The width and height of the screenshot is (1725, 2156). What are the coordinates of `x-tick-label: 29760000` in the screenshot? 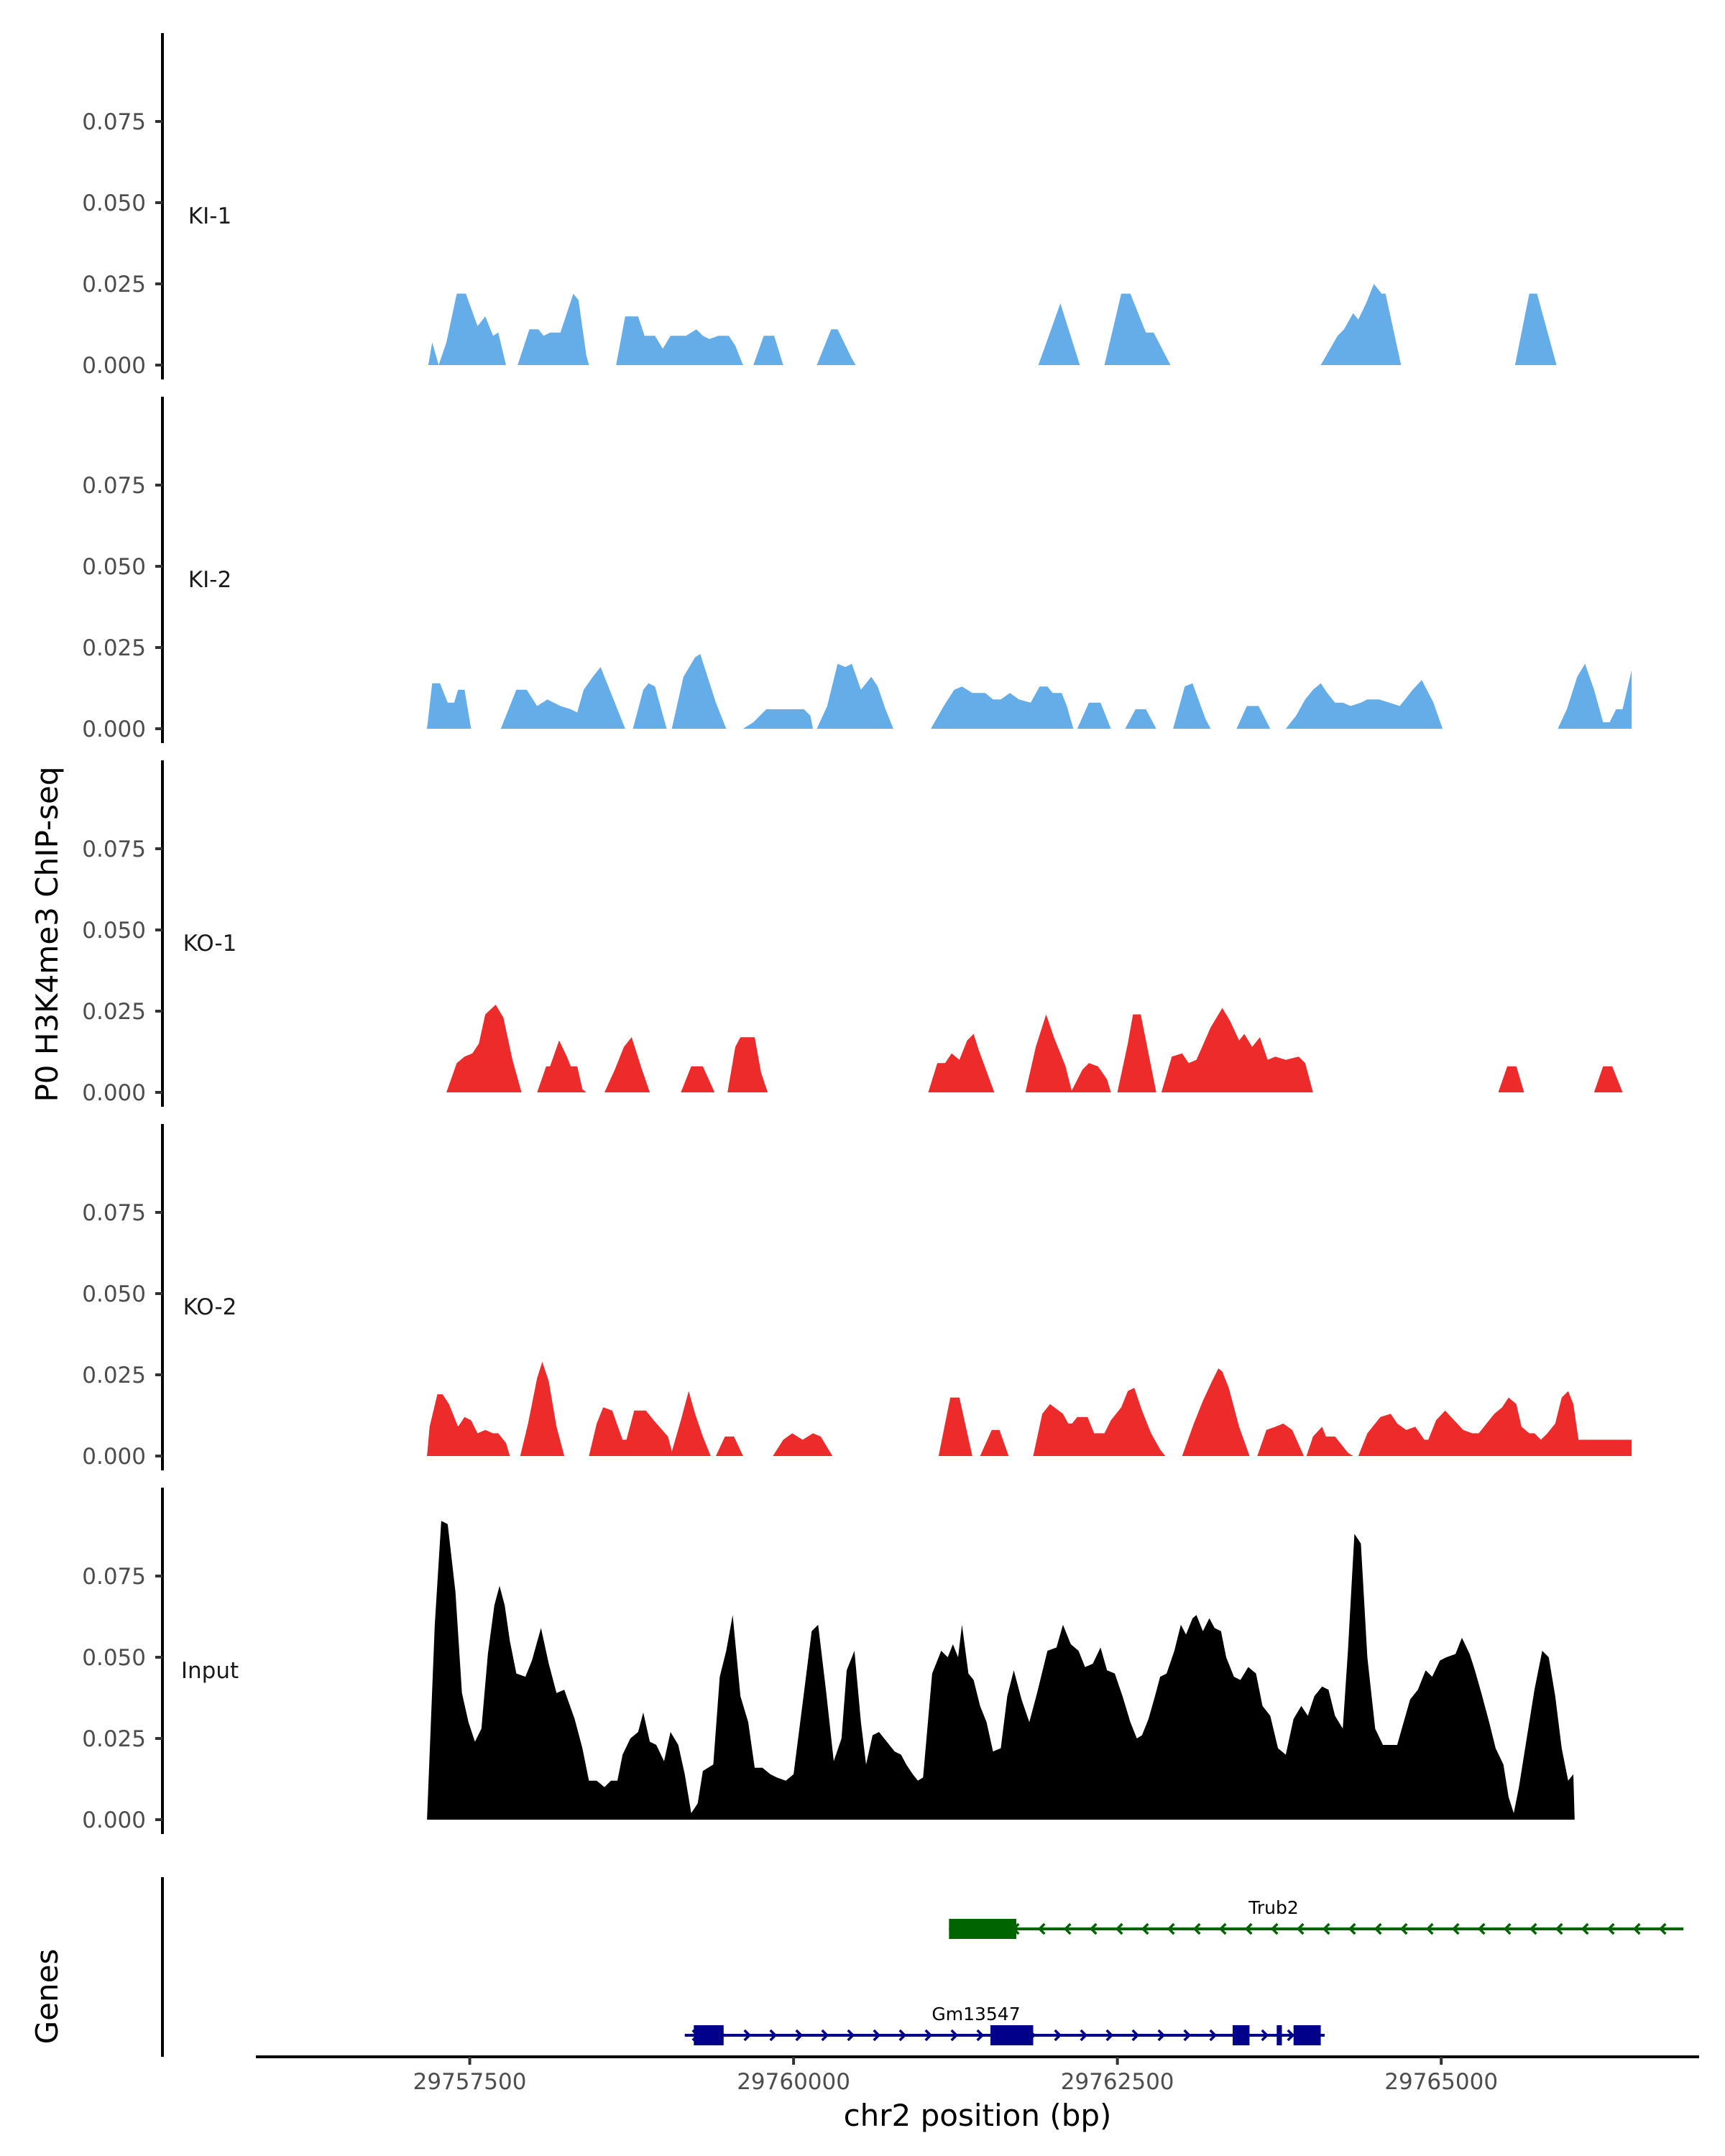 It's located at (793, 2082).